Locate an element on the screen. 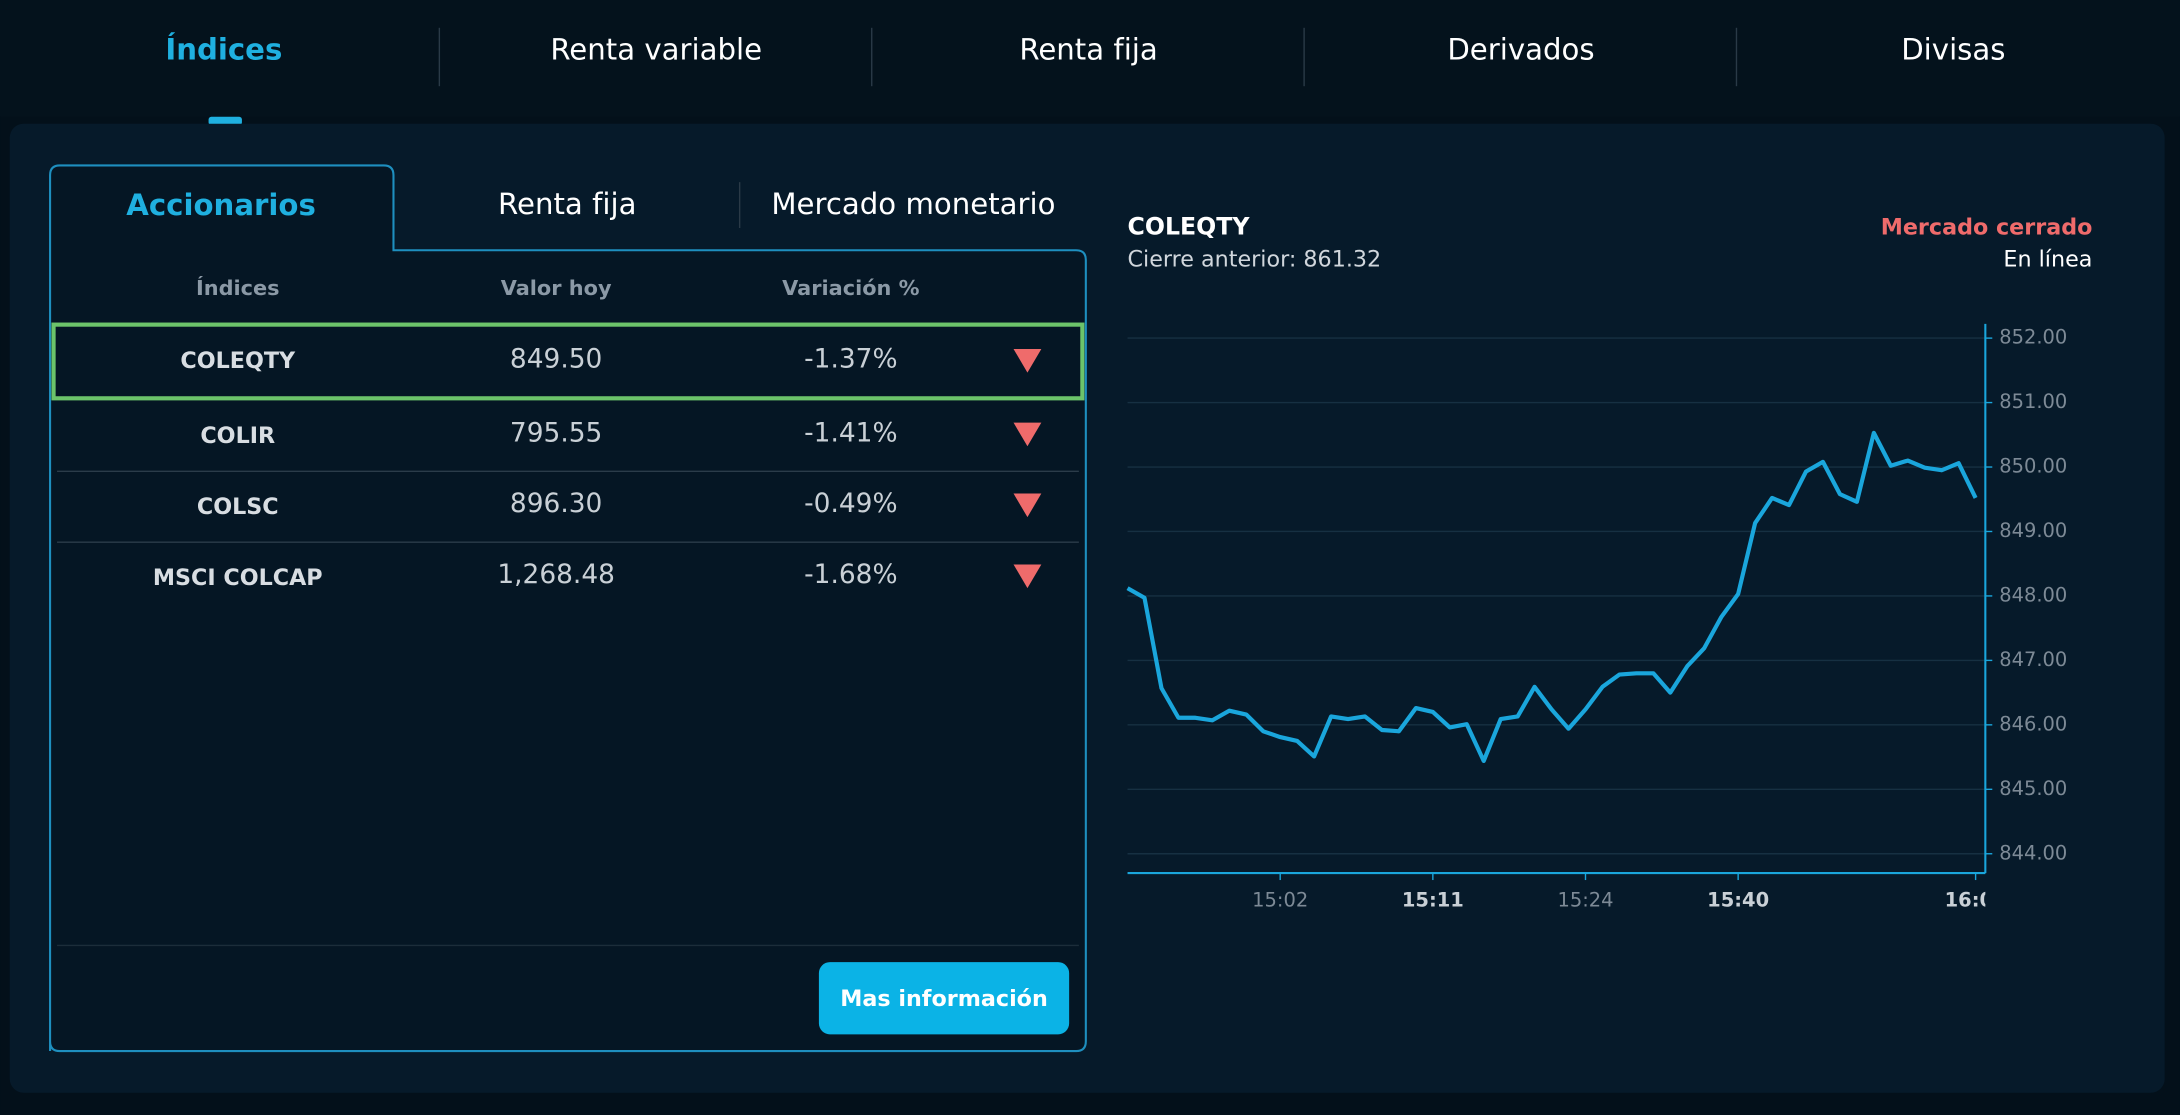 The image size is (2180, 1115). market-note: En línea is located at coordinates (2047, 259).